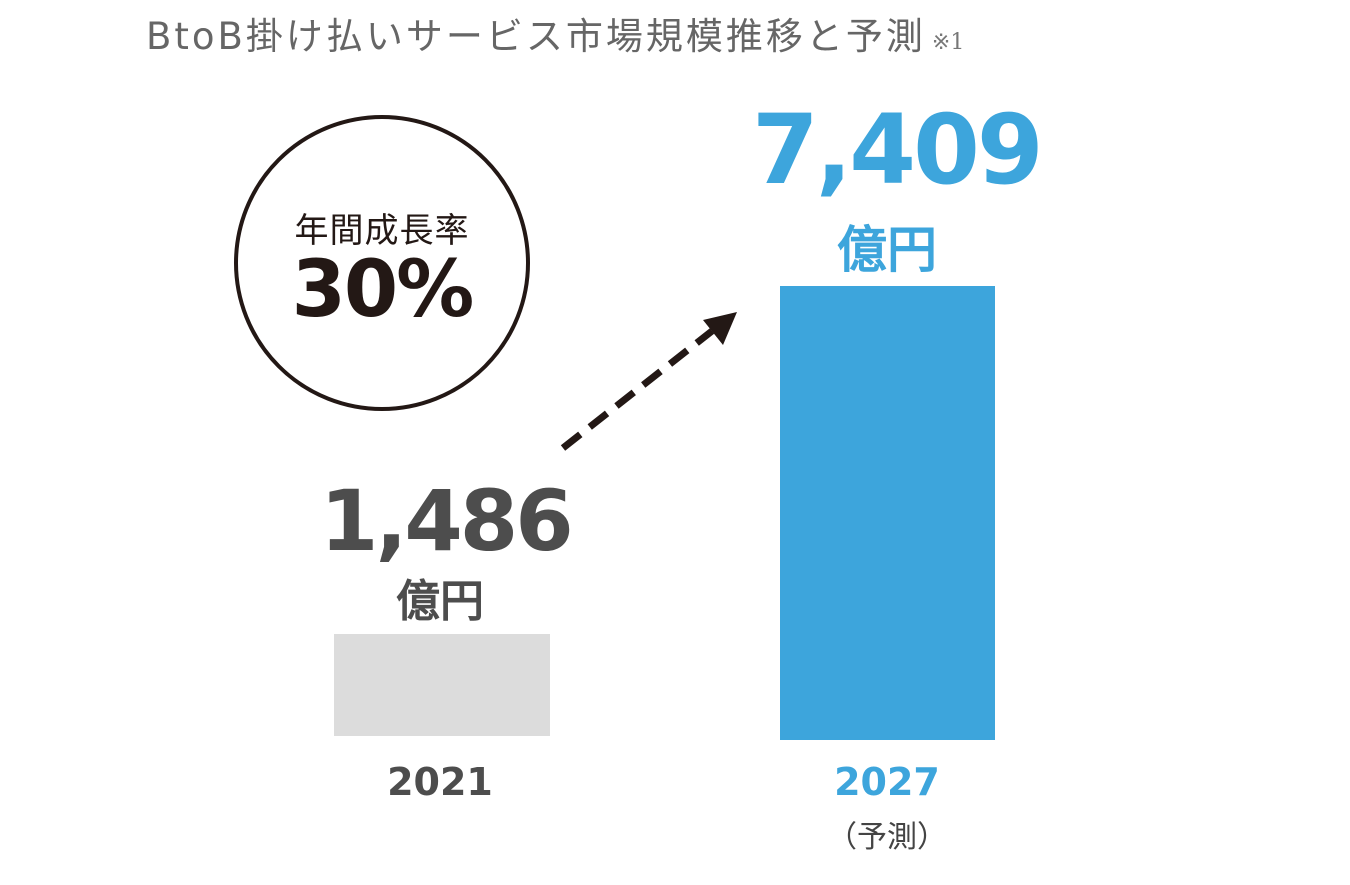  I want to click on chart-title-text: BtoB掛け払いサービス市場規模推移と予測, so click(536, 36).